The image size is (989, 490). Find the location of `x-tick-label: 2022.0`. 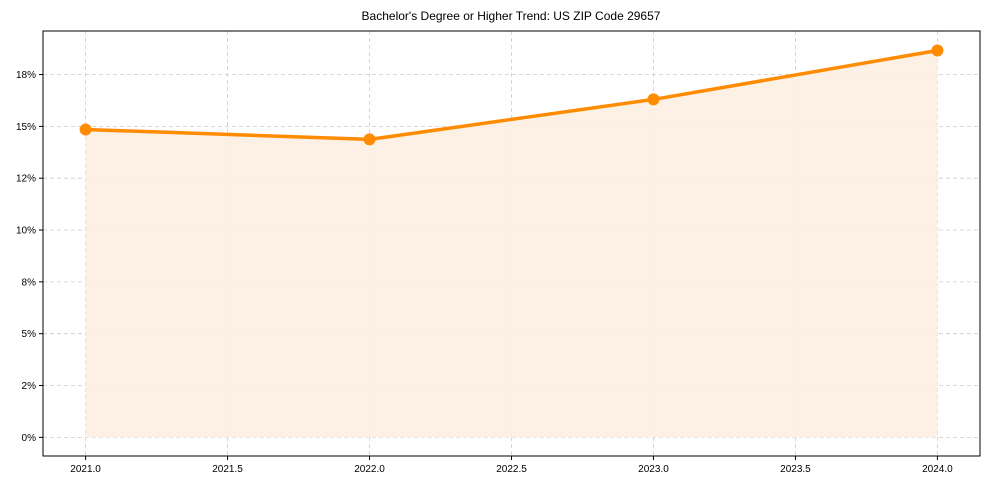

x-tick-label: 2022.0 is located at coordinates (369, 469).